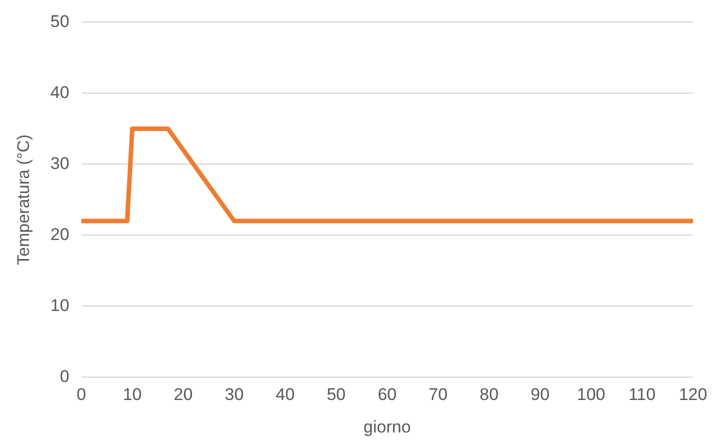  Describe the element at coordinates (285, 394) in the screenshot. I see `x-tick-label: 40` at that location.